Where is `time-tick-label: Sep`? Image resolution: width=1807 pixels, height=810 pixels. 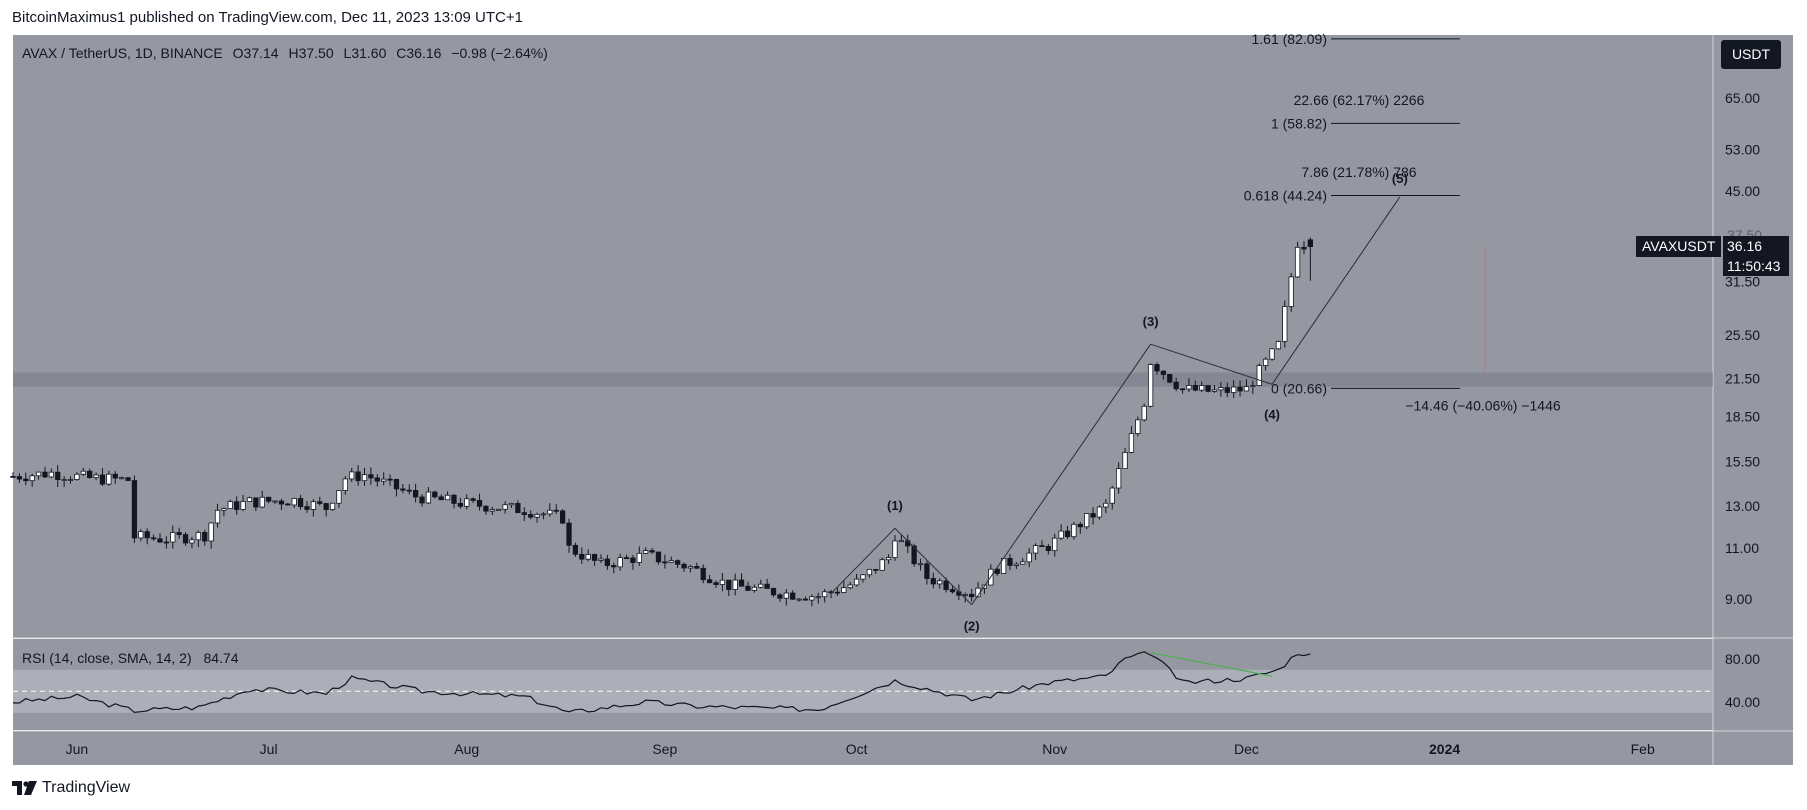
time-tick-label: Sep is located at coordinates (664, 749).